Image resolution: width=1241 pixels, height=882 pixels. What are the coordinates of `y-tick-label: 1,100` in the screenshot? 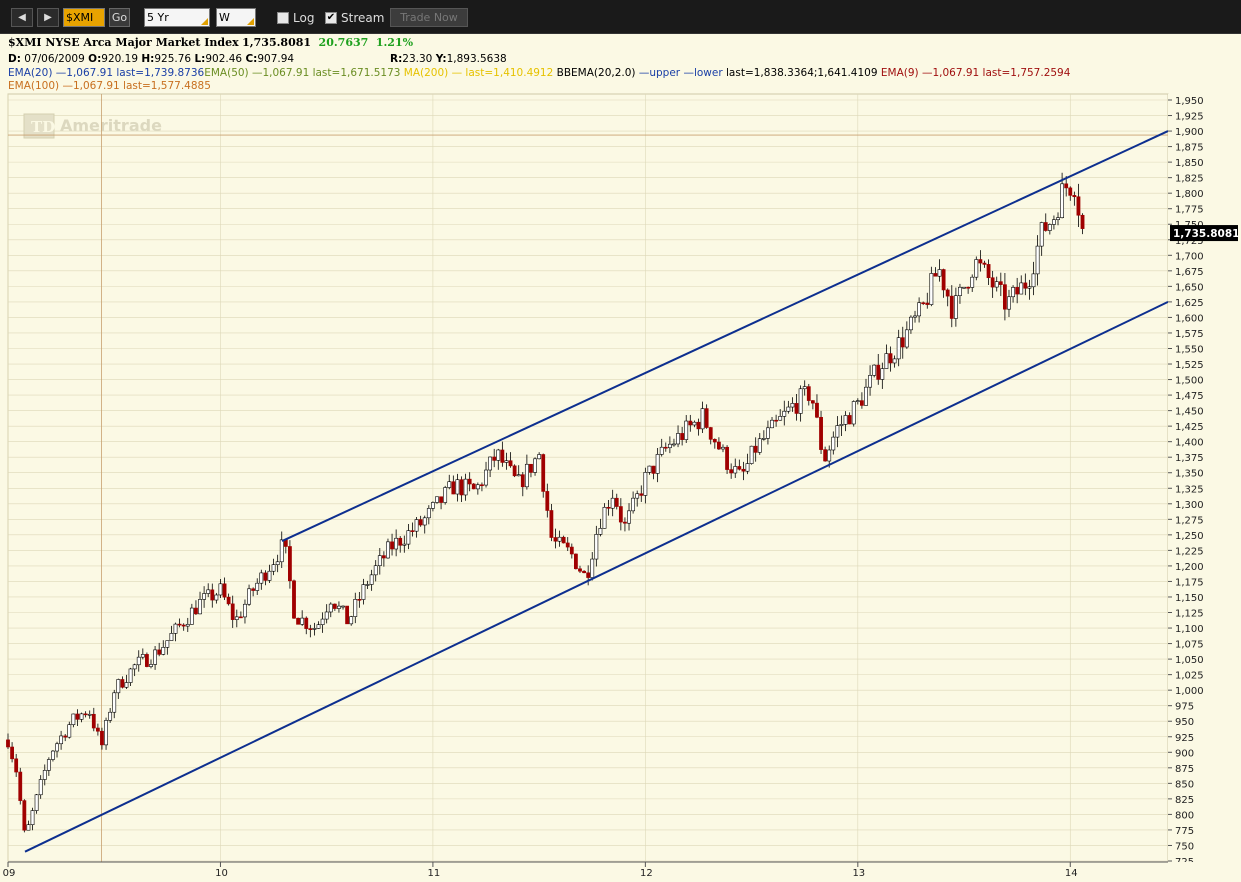 It's located at (1189, 629).